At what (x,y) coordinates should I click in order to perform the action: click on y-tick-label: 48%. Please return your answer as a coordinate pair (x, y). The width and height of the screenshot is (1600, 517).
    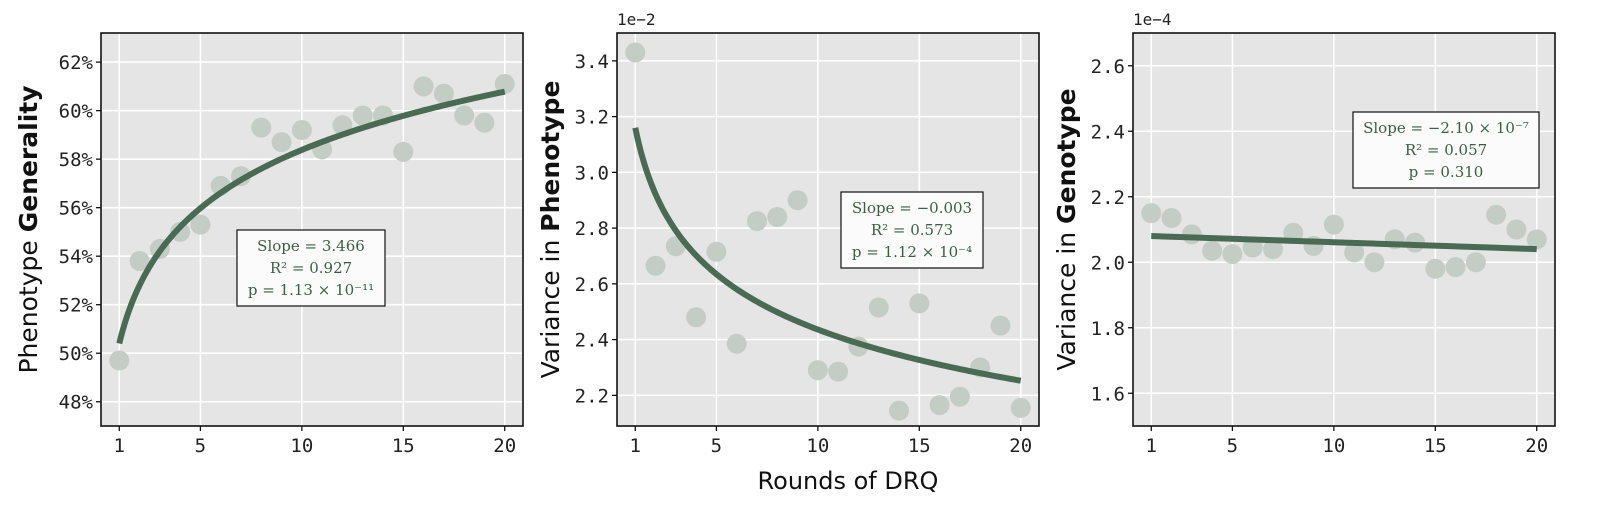
    Looking at the image, I should click on (76, 403).